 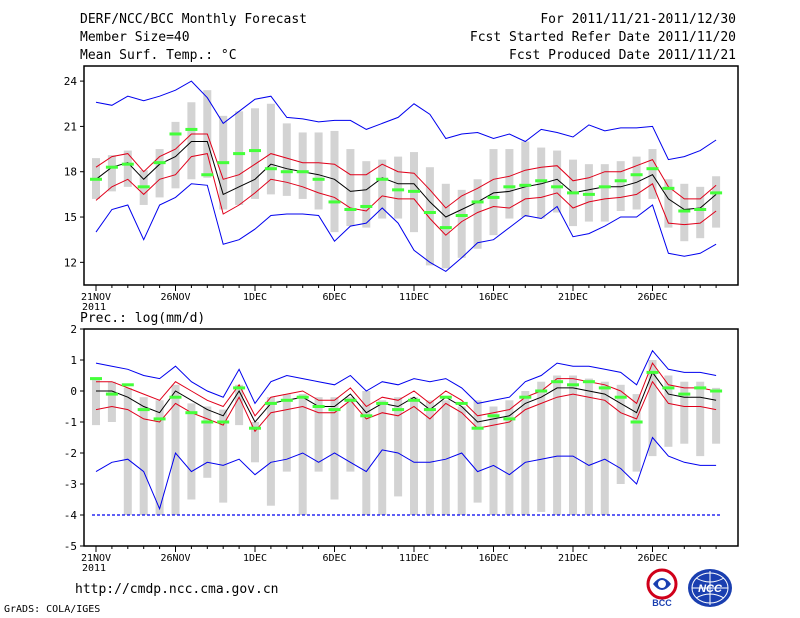 I want to click on chart-2-x-tick-label: 21DEC, so click(x=573, y=558).